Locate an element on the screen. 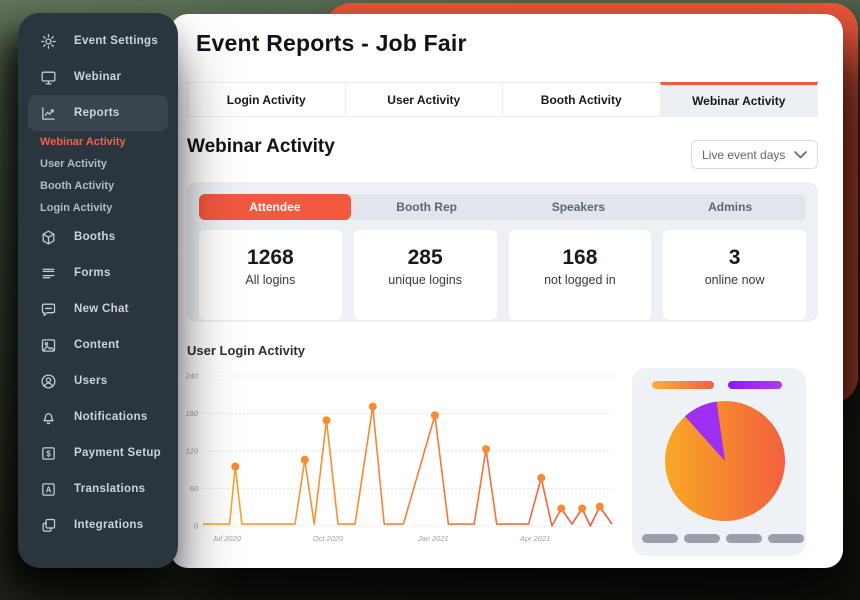  svg-text: Apr 2021 is located at coordinates (534, 538).